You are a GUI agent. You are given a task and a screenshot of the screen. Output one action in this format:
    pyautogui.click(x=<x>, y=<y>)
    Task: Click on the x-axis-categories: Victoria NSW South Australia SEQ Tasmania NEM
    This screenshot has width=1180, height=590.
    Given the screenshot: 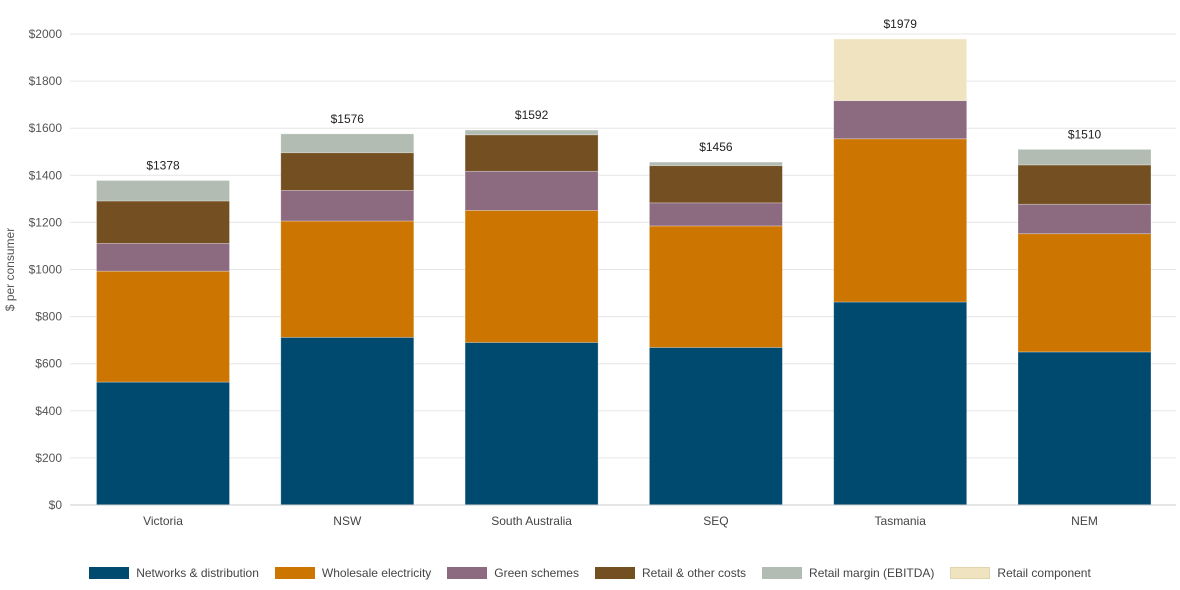 What is the action you would take?
    pyautogui.click(x=620, y=521)
    